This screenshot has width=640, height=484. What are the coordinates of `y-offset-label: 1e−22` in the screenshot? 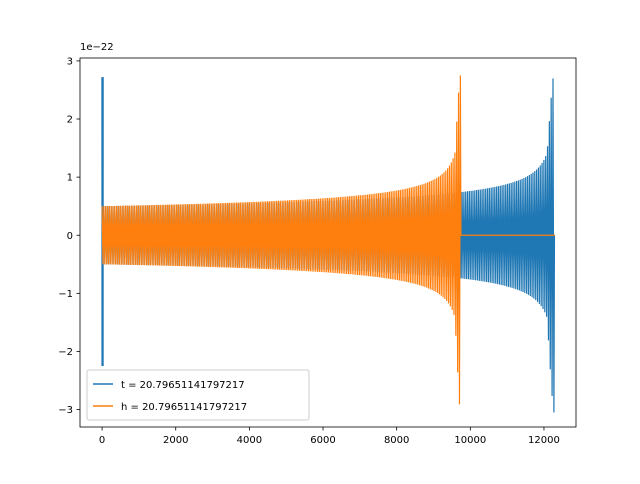 It's located at (97, 47).